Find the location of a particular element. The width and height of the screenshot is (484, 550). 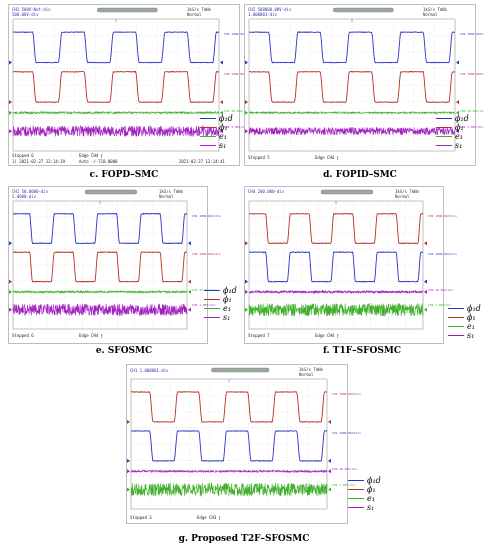

channel-scale-label: CH2 1000.0mV/div is located at coordinates (238, 73).